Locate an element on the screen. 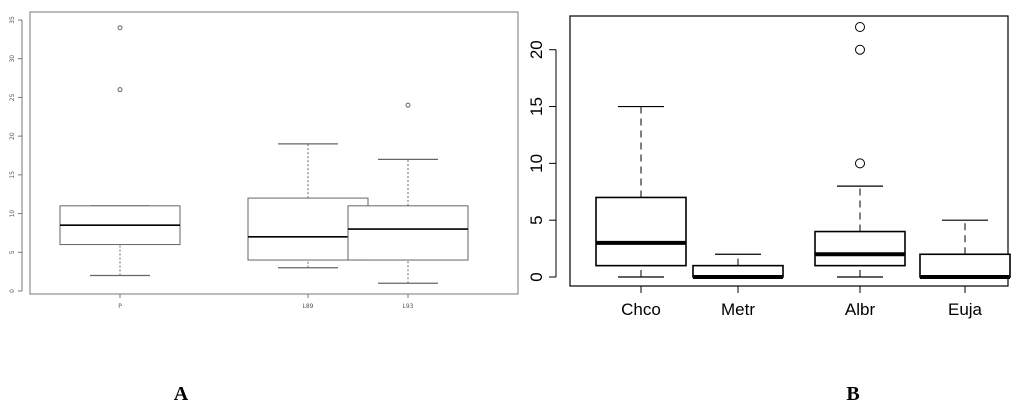 Image resolution: width=1030 pixels, height=408 pixels. box-Metr is located at coordinates (738, 266).